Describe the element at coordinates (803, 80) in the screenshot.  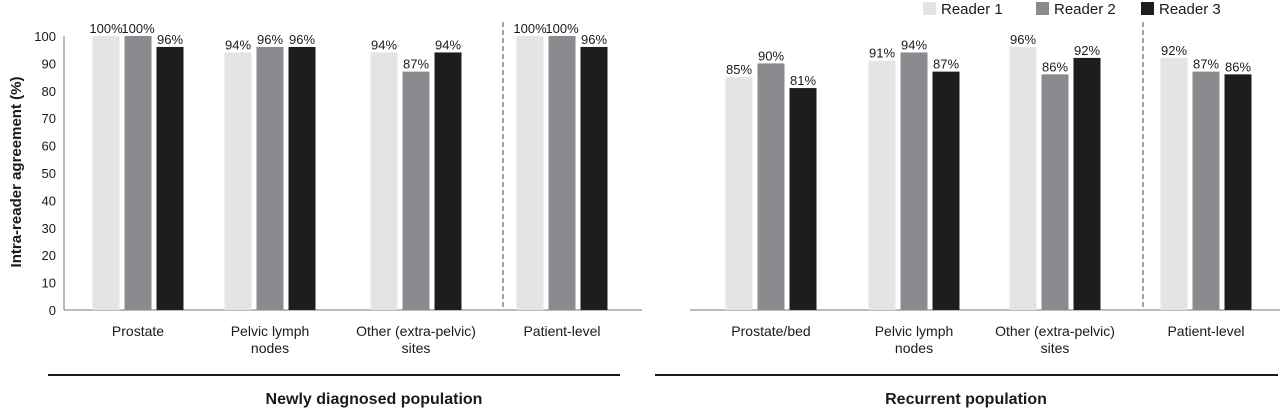
I see `data-label: 81%` at that location.